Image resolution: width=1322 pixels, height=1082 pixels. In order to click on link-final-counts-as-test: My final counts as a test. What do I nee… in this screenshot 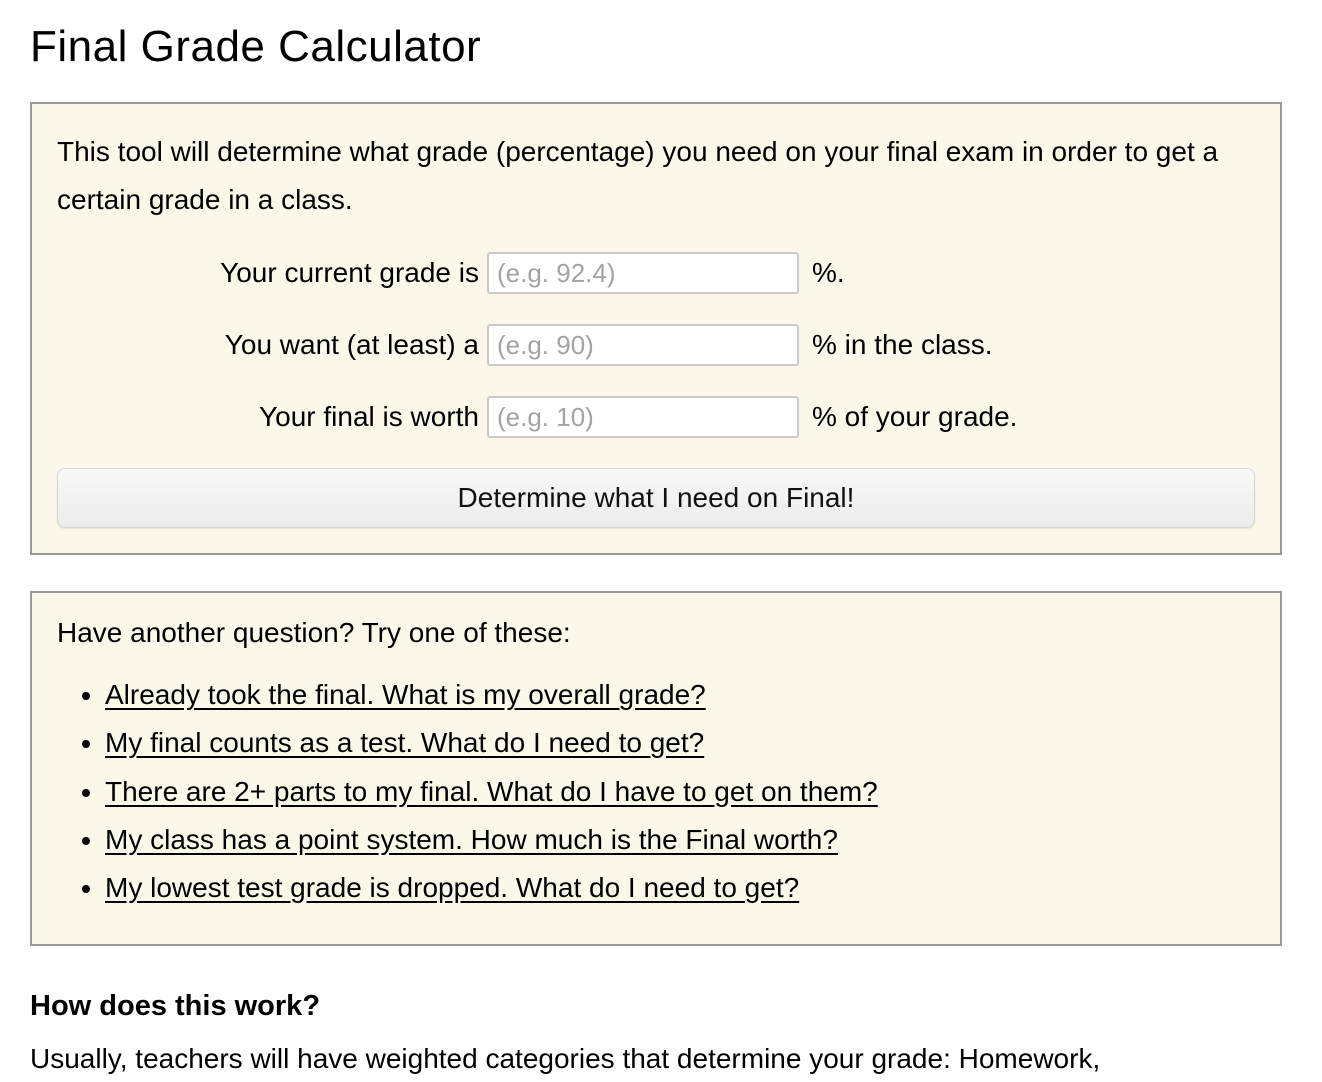, I will do `click(405, 743)`.